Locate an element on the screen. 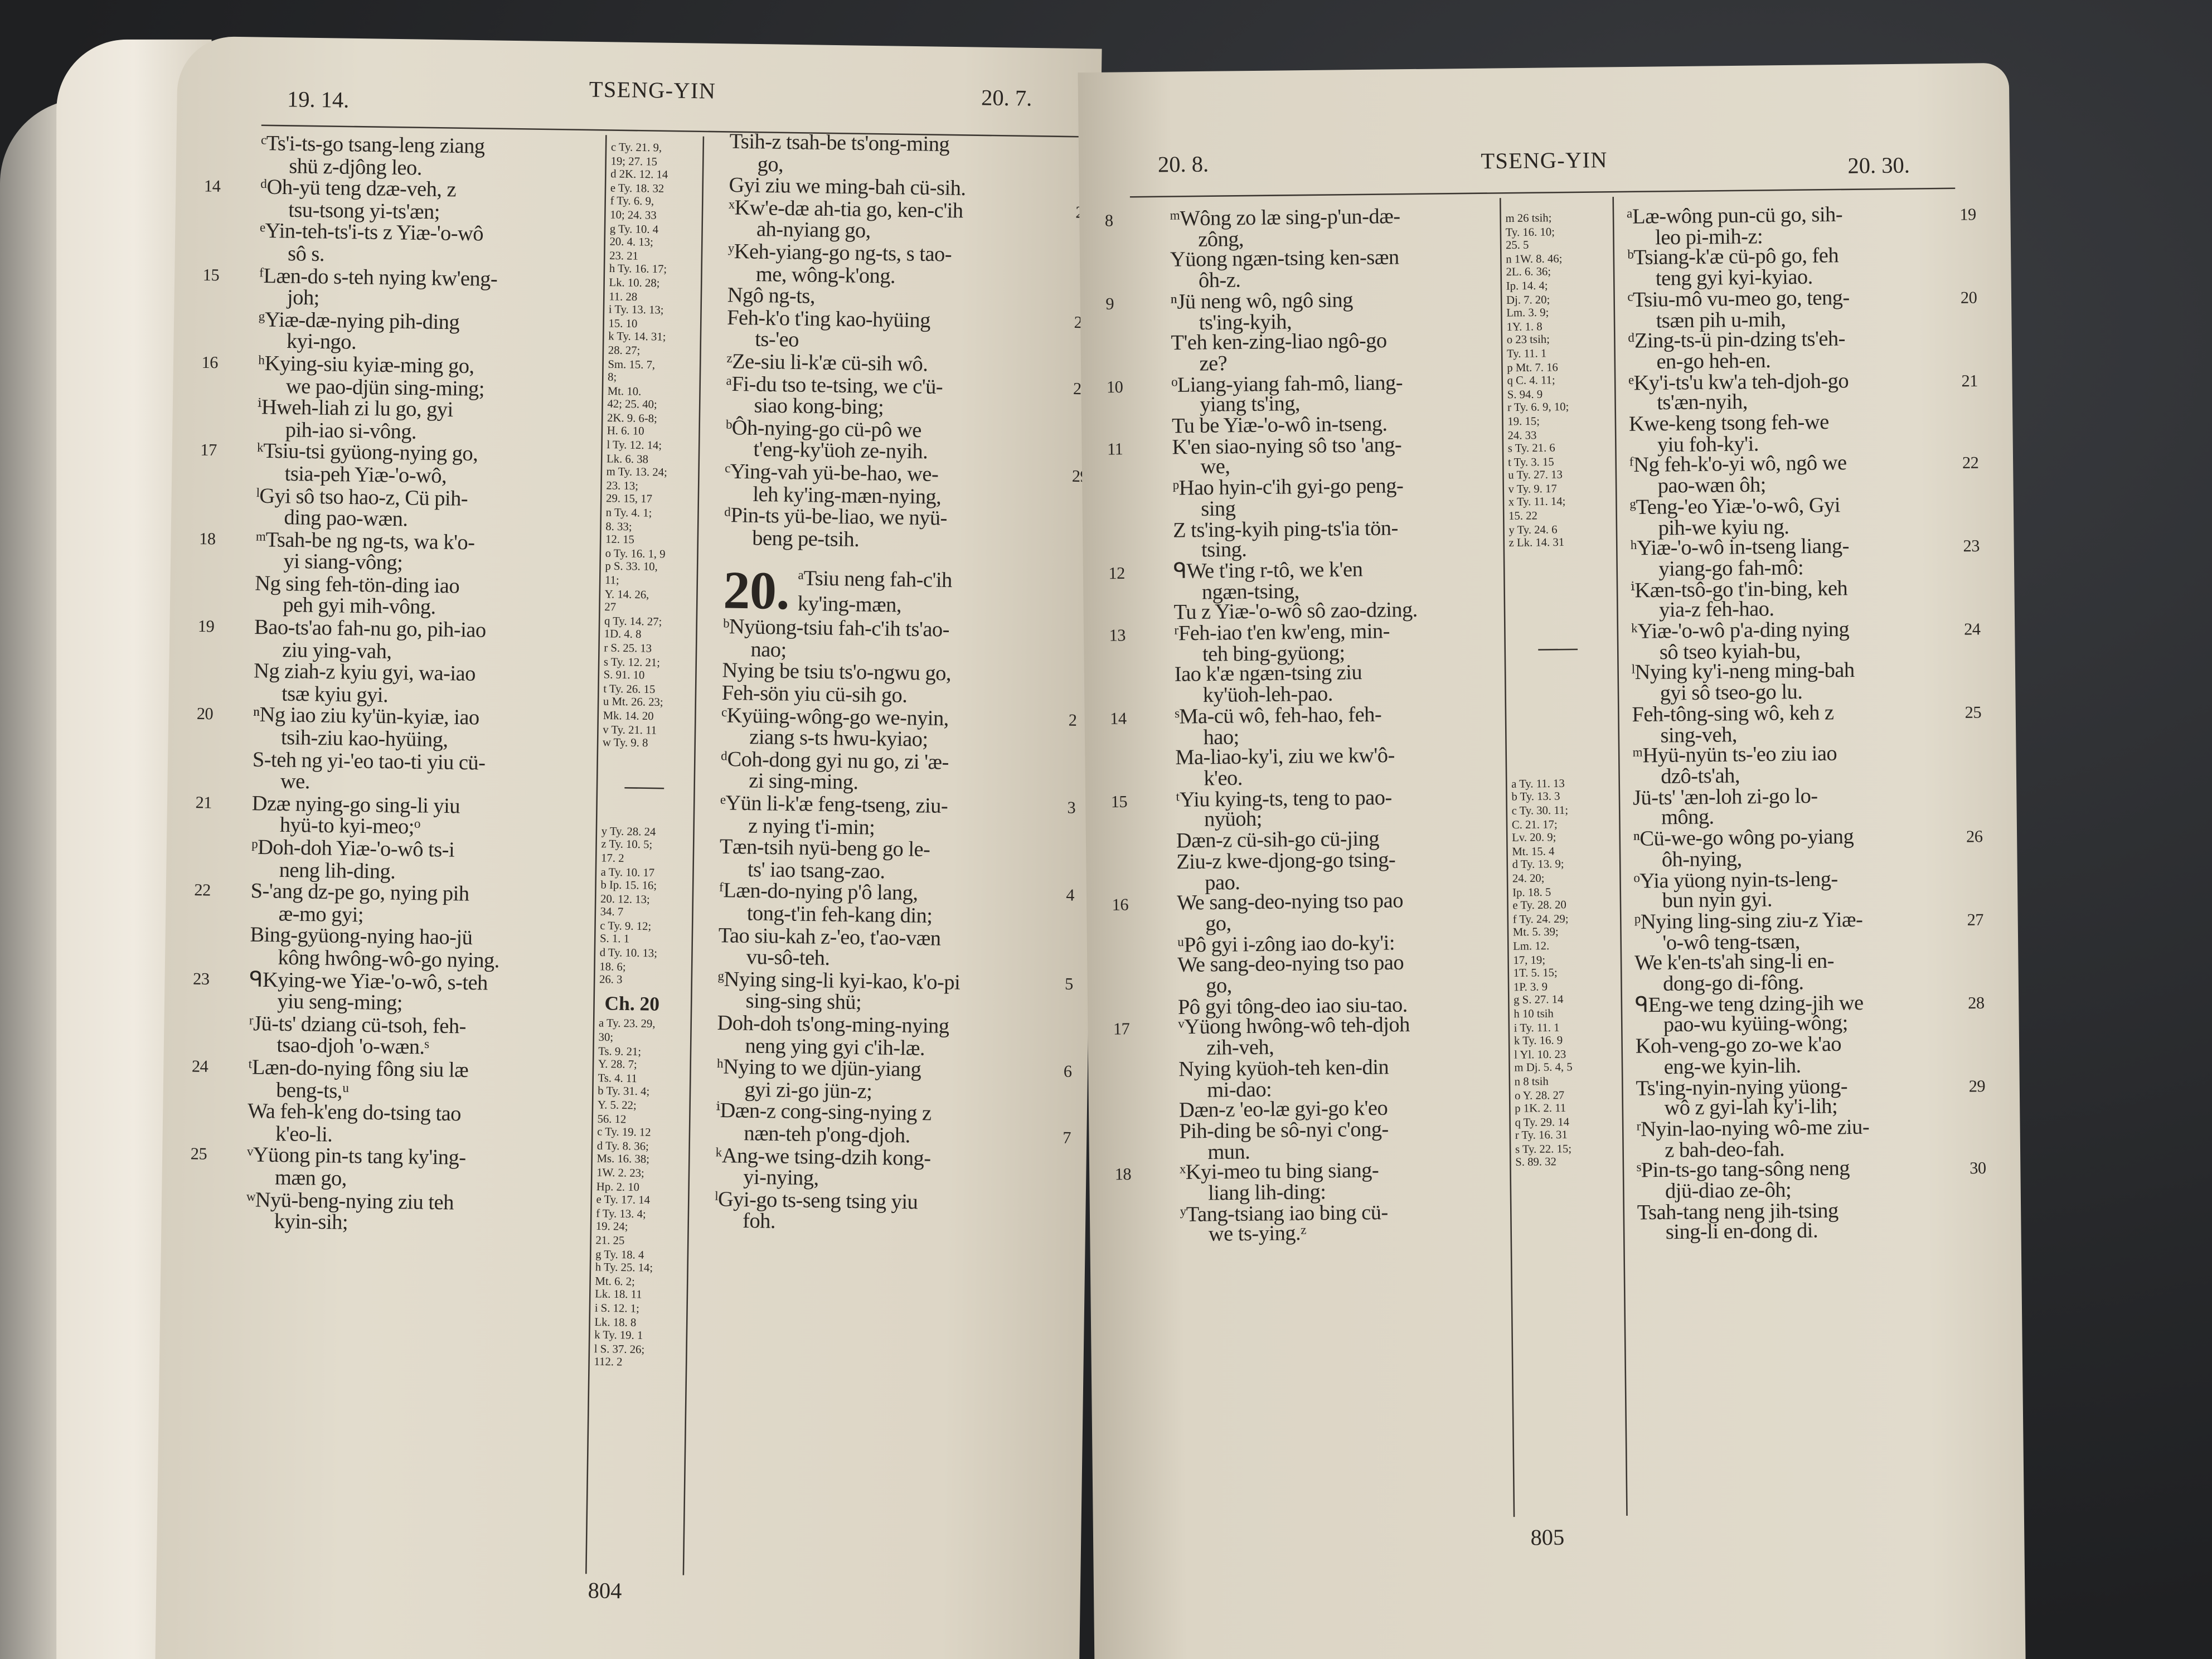  verse-number: 30 is located at coordinates (1978, 1168).